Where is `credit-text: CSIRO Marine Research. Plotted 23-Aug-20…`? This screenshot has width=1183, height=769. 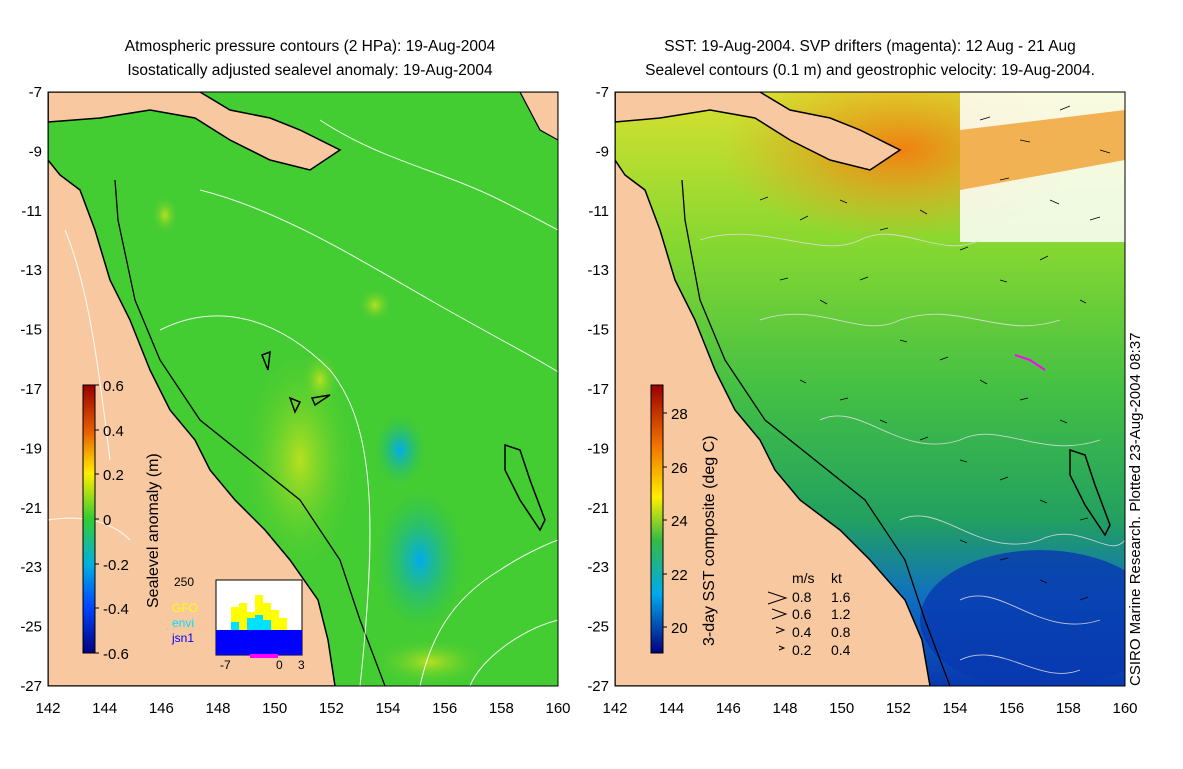
credit-text: CSIRO Marine Research. Plotted 23-Aug-20… is located at coordinates (1135, 509).